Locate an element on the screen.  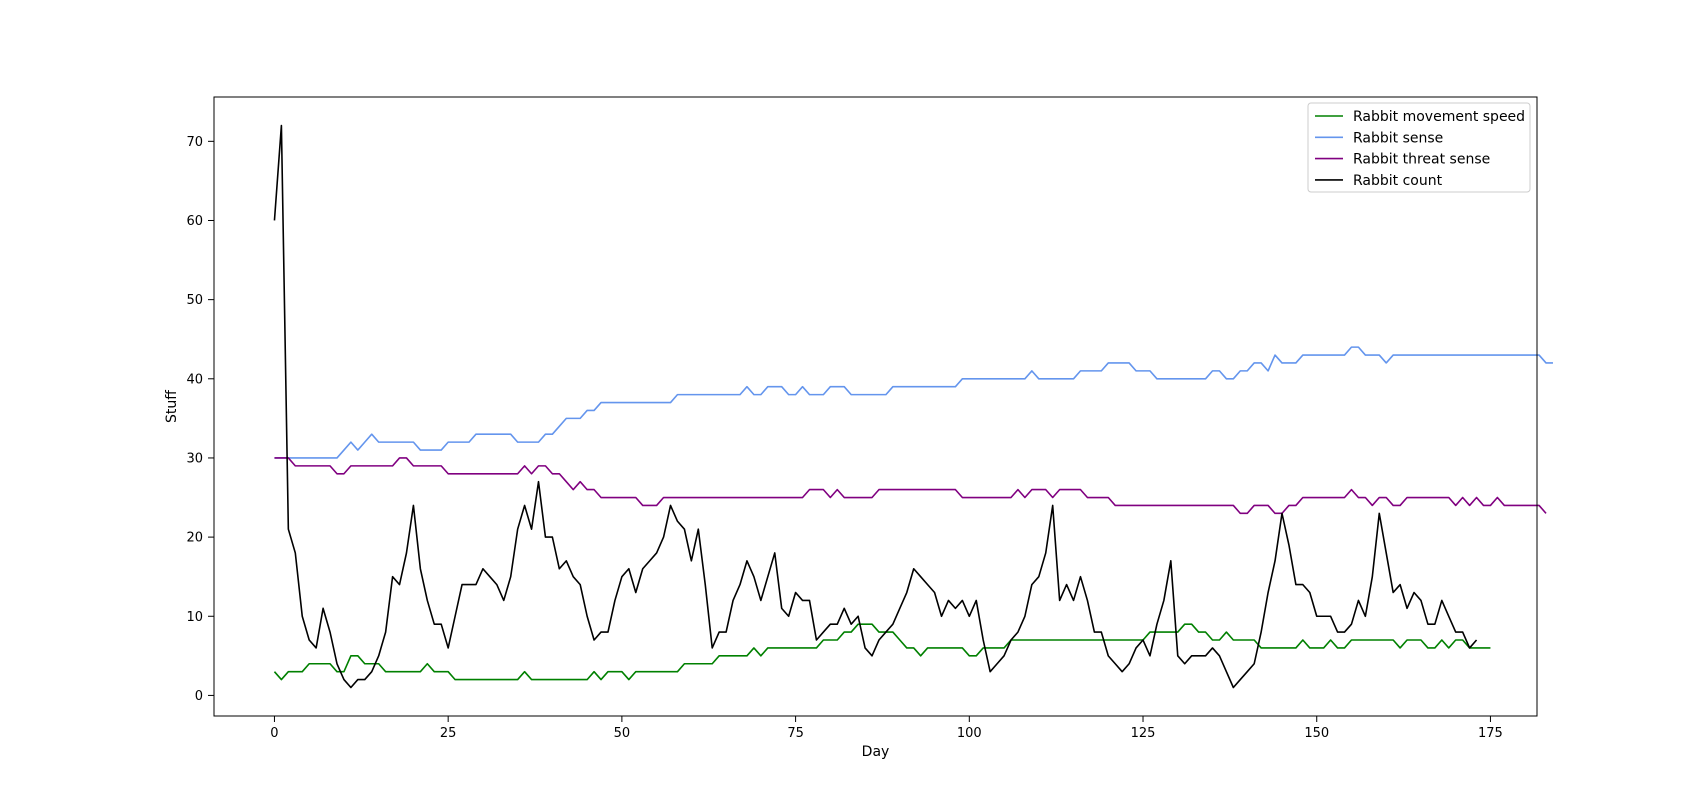
x-tick-label: 0 is located at coordinates (274, 733).